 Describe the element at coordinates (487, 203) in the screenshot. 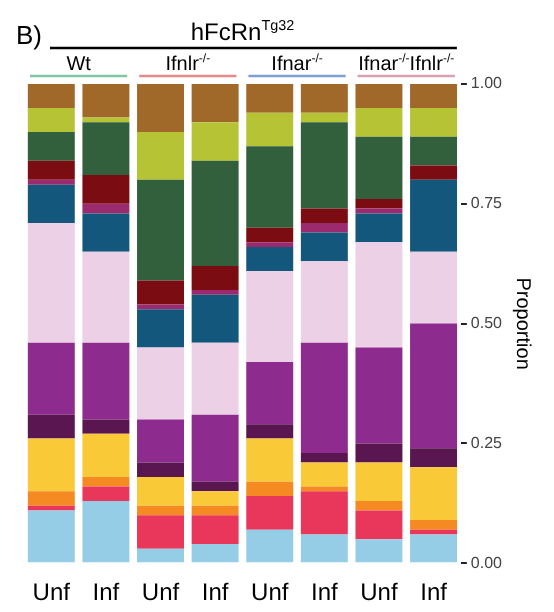

I see `y-tick-label: 0.75` at that location.